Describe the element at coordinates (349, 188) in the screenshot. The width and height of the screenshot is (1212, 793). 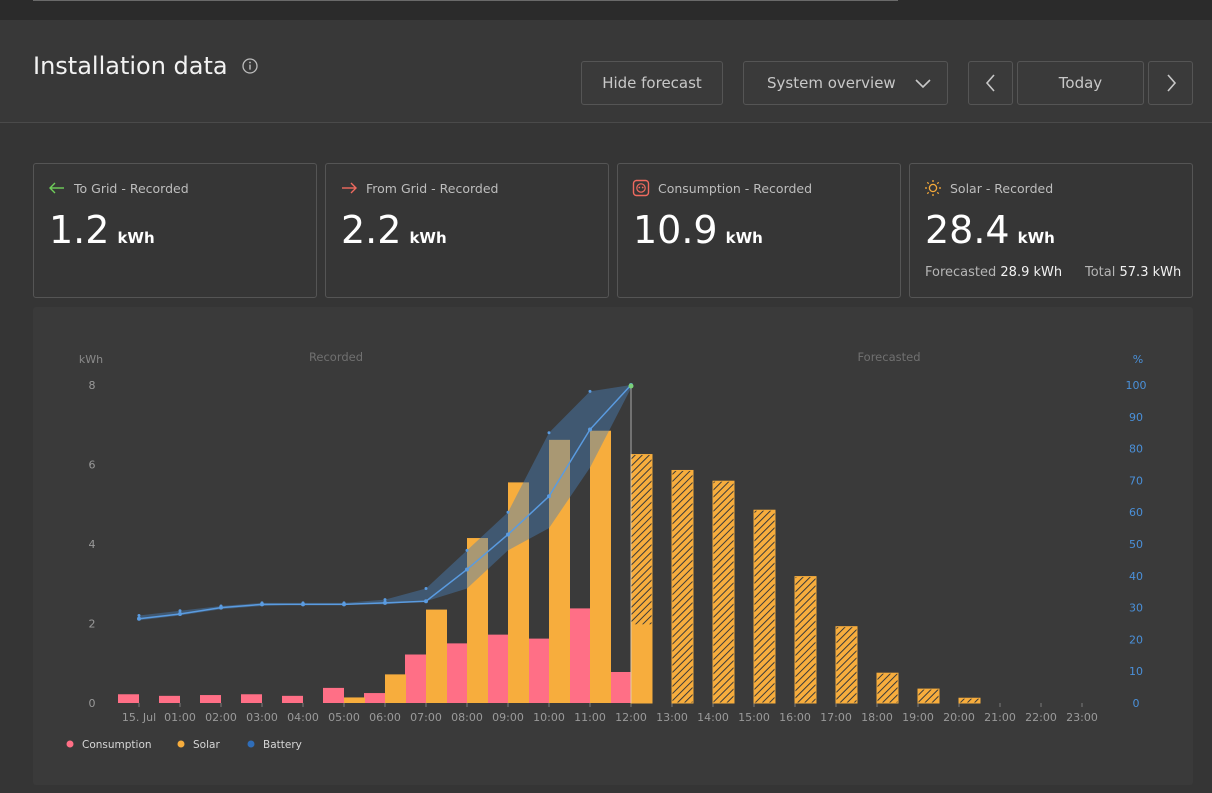
I see `arrow-right-icon` at that location.